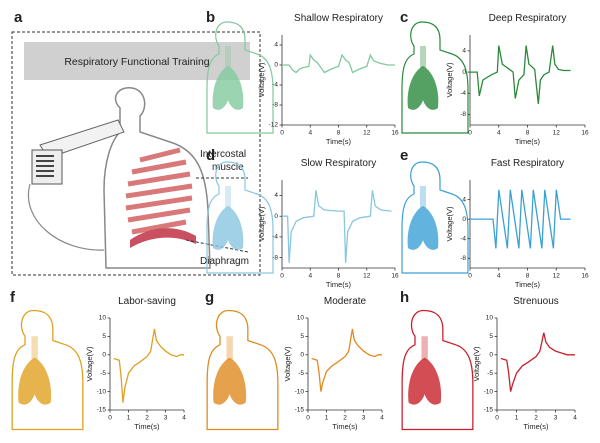  I want to click on diaphragm-shape, so click(163, 238).